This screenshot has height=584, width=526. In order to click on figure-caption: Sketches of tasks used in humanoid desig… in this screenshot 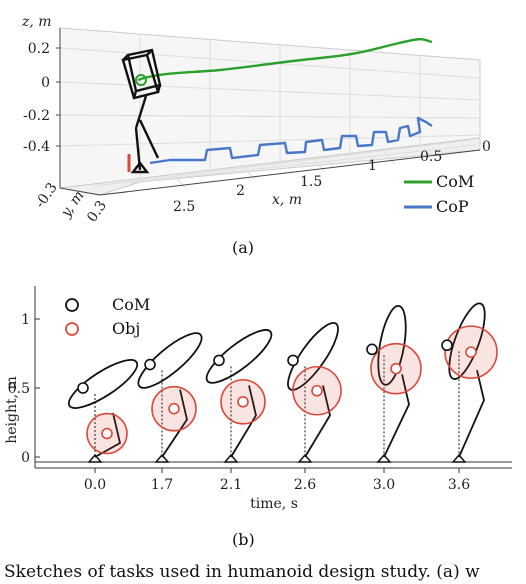, I will do `click(242, 572)`.